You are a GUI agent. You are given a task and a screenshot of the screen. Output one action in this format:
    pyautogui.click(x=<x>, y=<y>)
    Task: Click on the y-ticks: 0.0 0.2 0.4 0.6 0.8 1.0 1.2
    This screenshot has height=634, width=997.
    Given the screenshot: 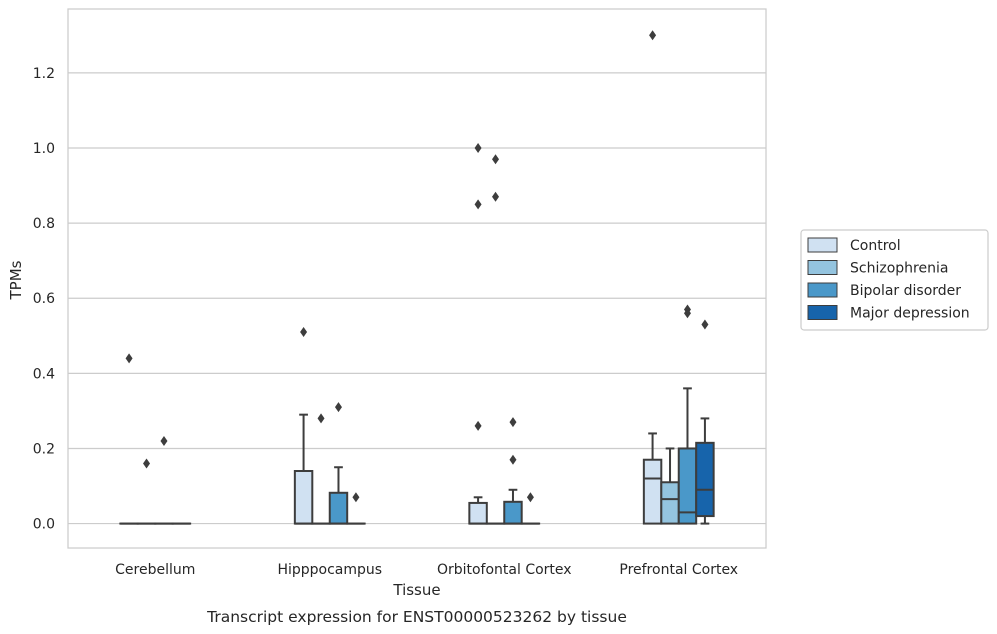 What is the action you would take?
    pyautogui.click(x=44, y=299)
    